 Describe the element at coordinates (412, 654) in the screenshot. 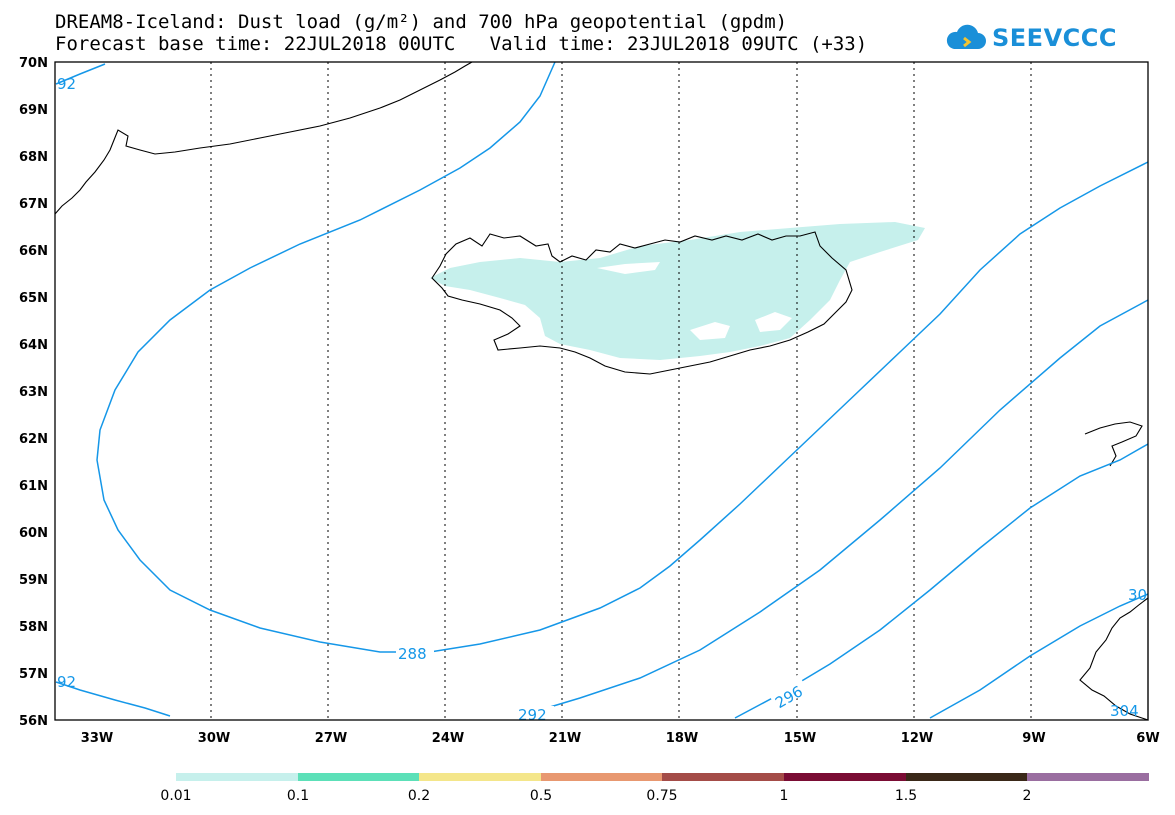

I see `contour-label: 288` at that location.